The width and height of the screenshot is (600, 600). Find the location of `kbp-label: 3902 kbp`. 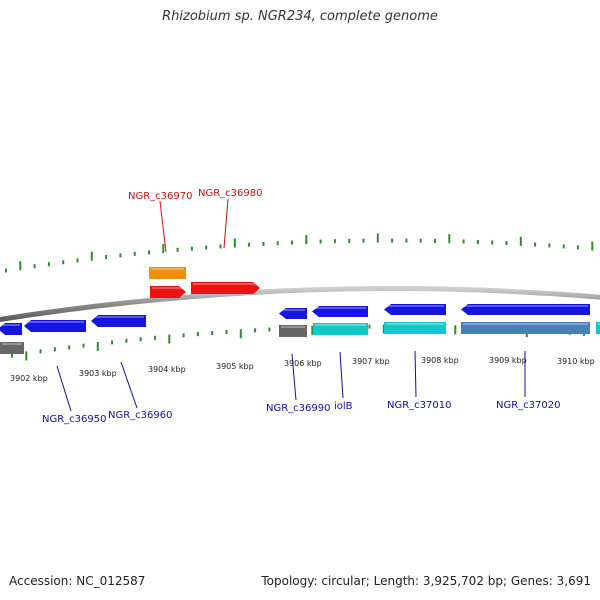

kbp-label: 3902 kbp is located at coordinates (29, 378).